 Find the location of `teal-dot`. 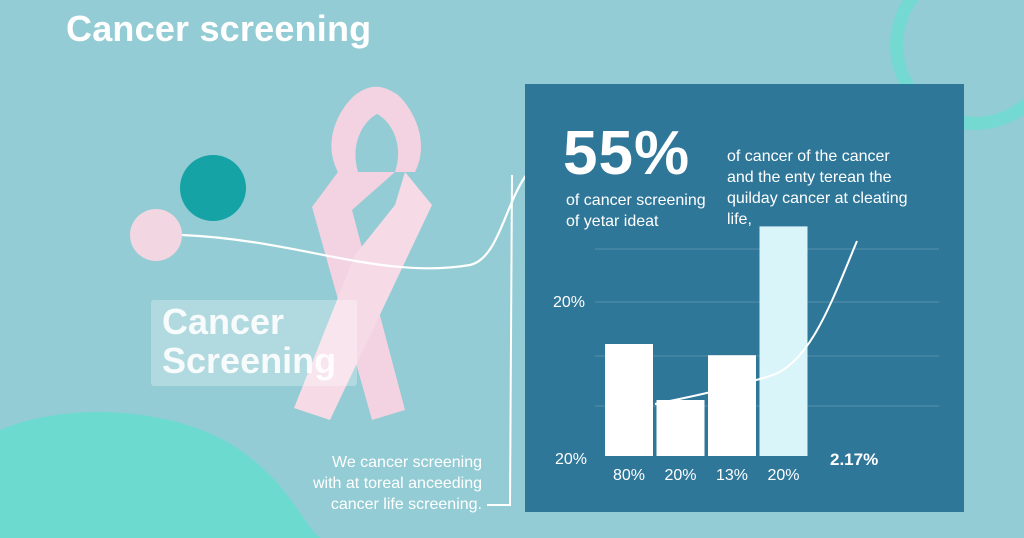

teal-dot is located at coordinates (213, 188).